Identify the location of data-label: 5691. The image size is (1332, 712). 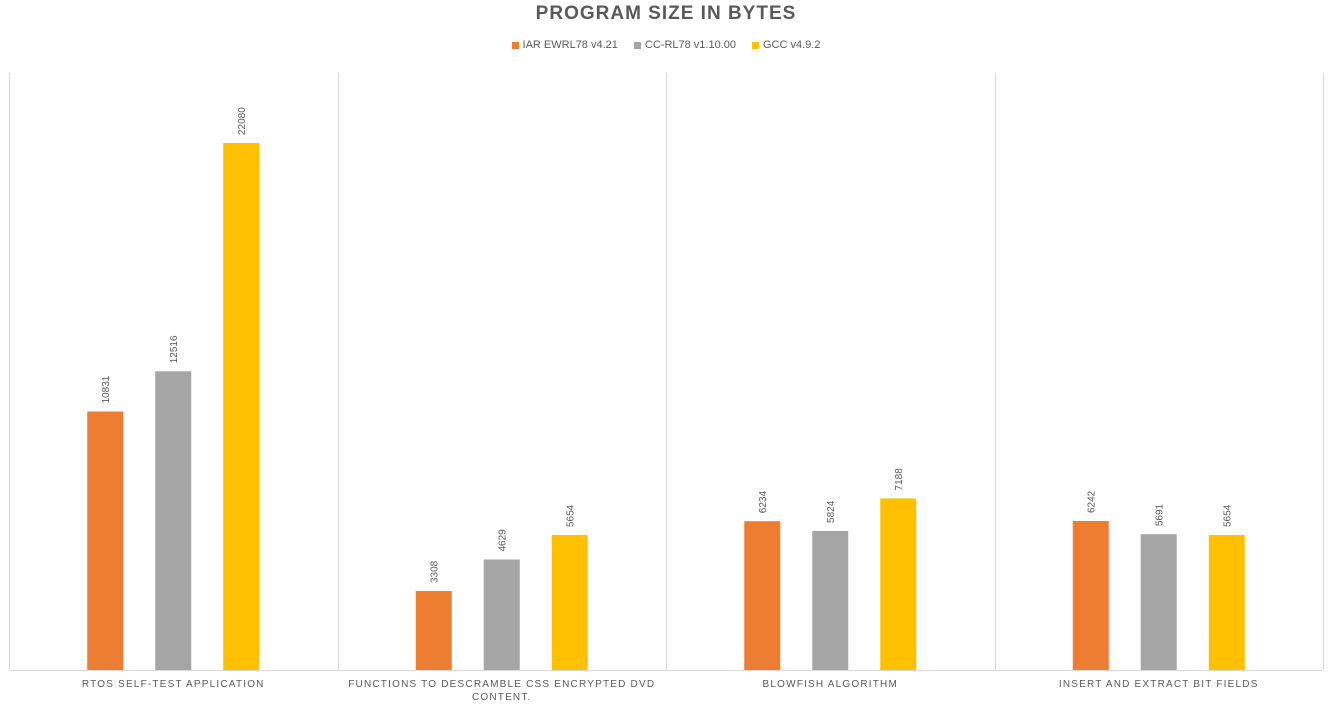
(1159, 514).